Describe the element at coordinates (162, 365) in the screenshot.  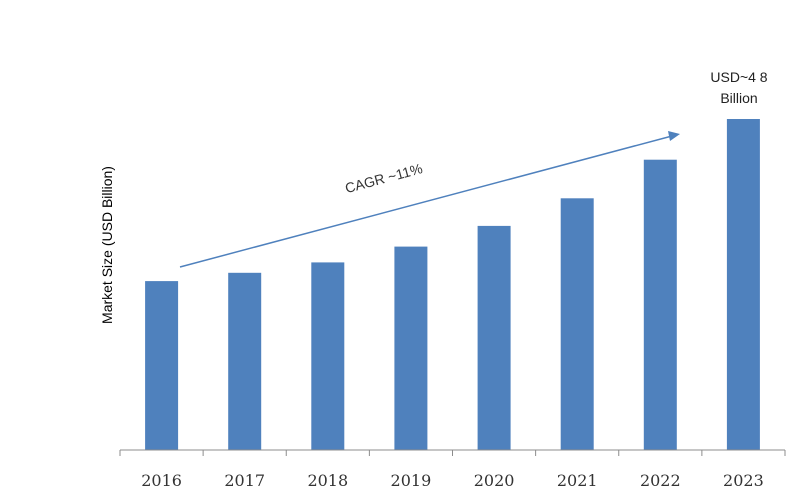
I see `bar-2016` at that location.